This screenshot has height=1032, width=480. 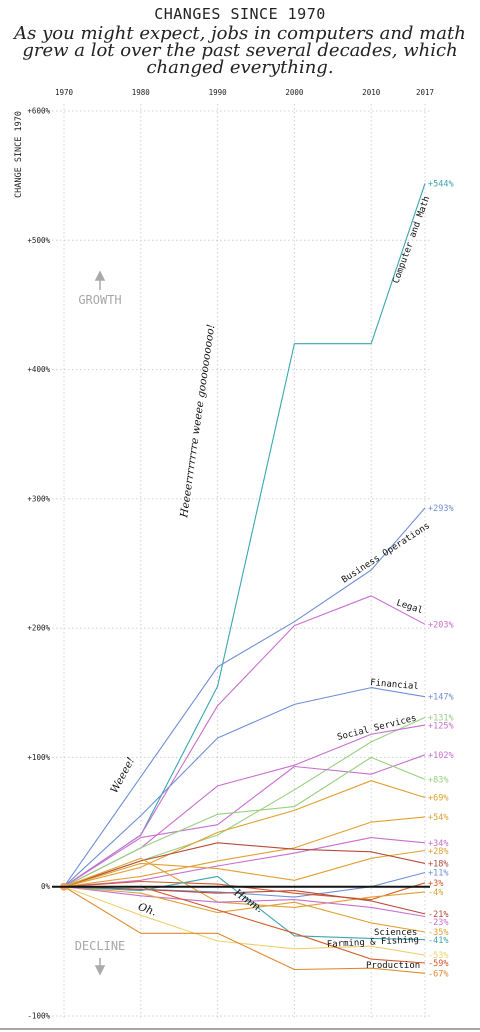 What do you see at coordinates (438, 844) in the screenshot?
I see `series-end-label: +34%` at bounding box center [438, 844].